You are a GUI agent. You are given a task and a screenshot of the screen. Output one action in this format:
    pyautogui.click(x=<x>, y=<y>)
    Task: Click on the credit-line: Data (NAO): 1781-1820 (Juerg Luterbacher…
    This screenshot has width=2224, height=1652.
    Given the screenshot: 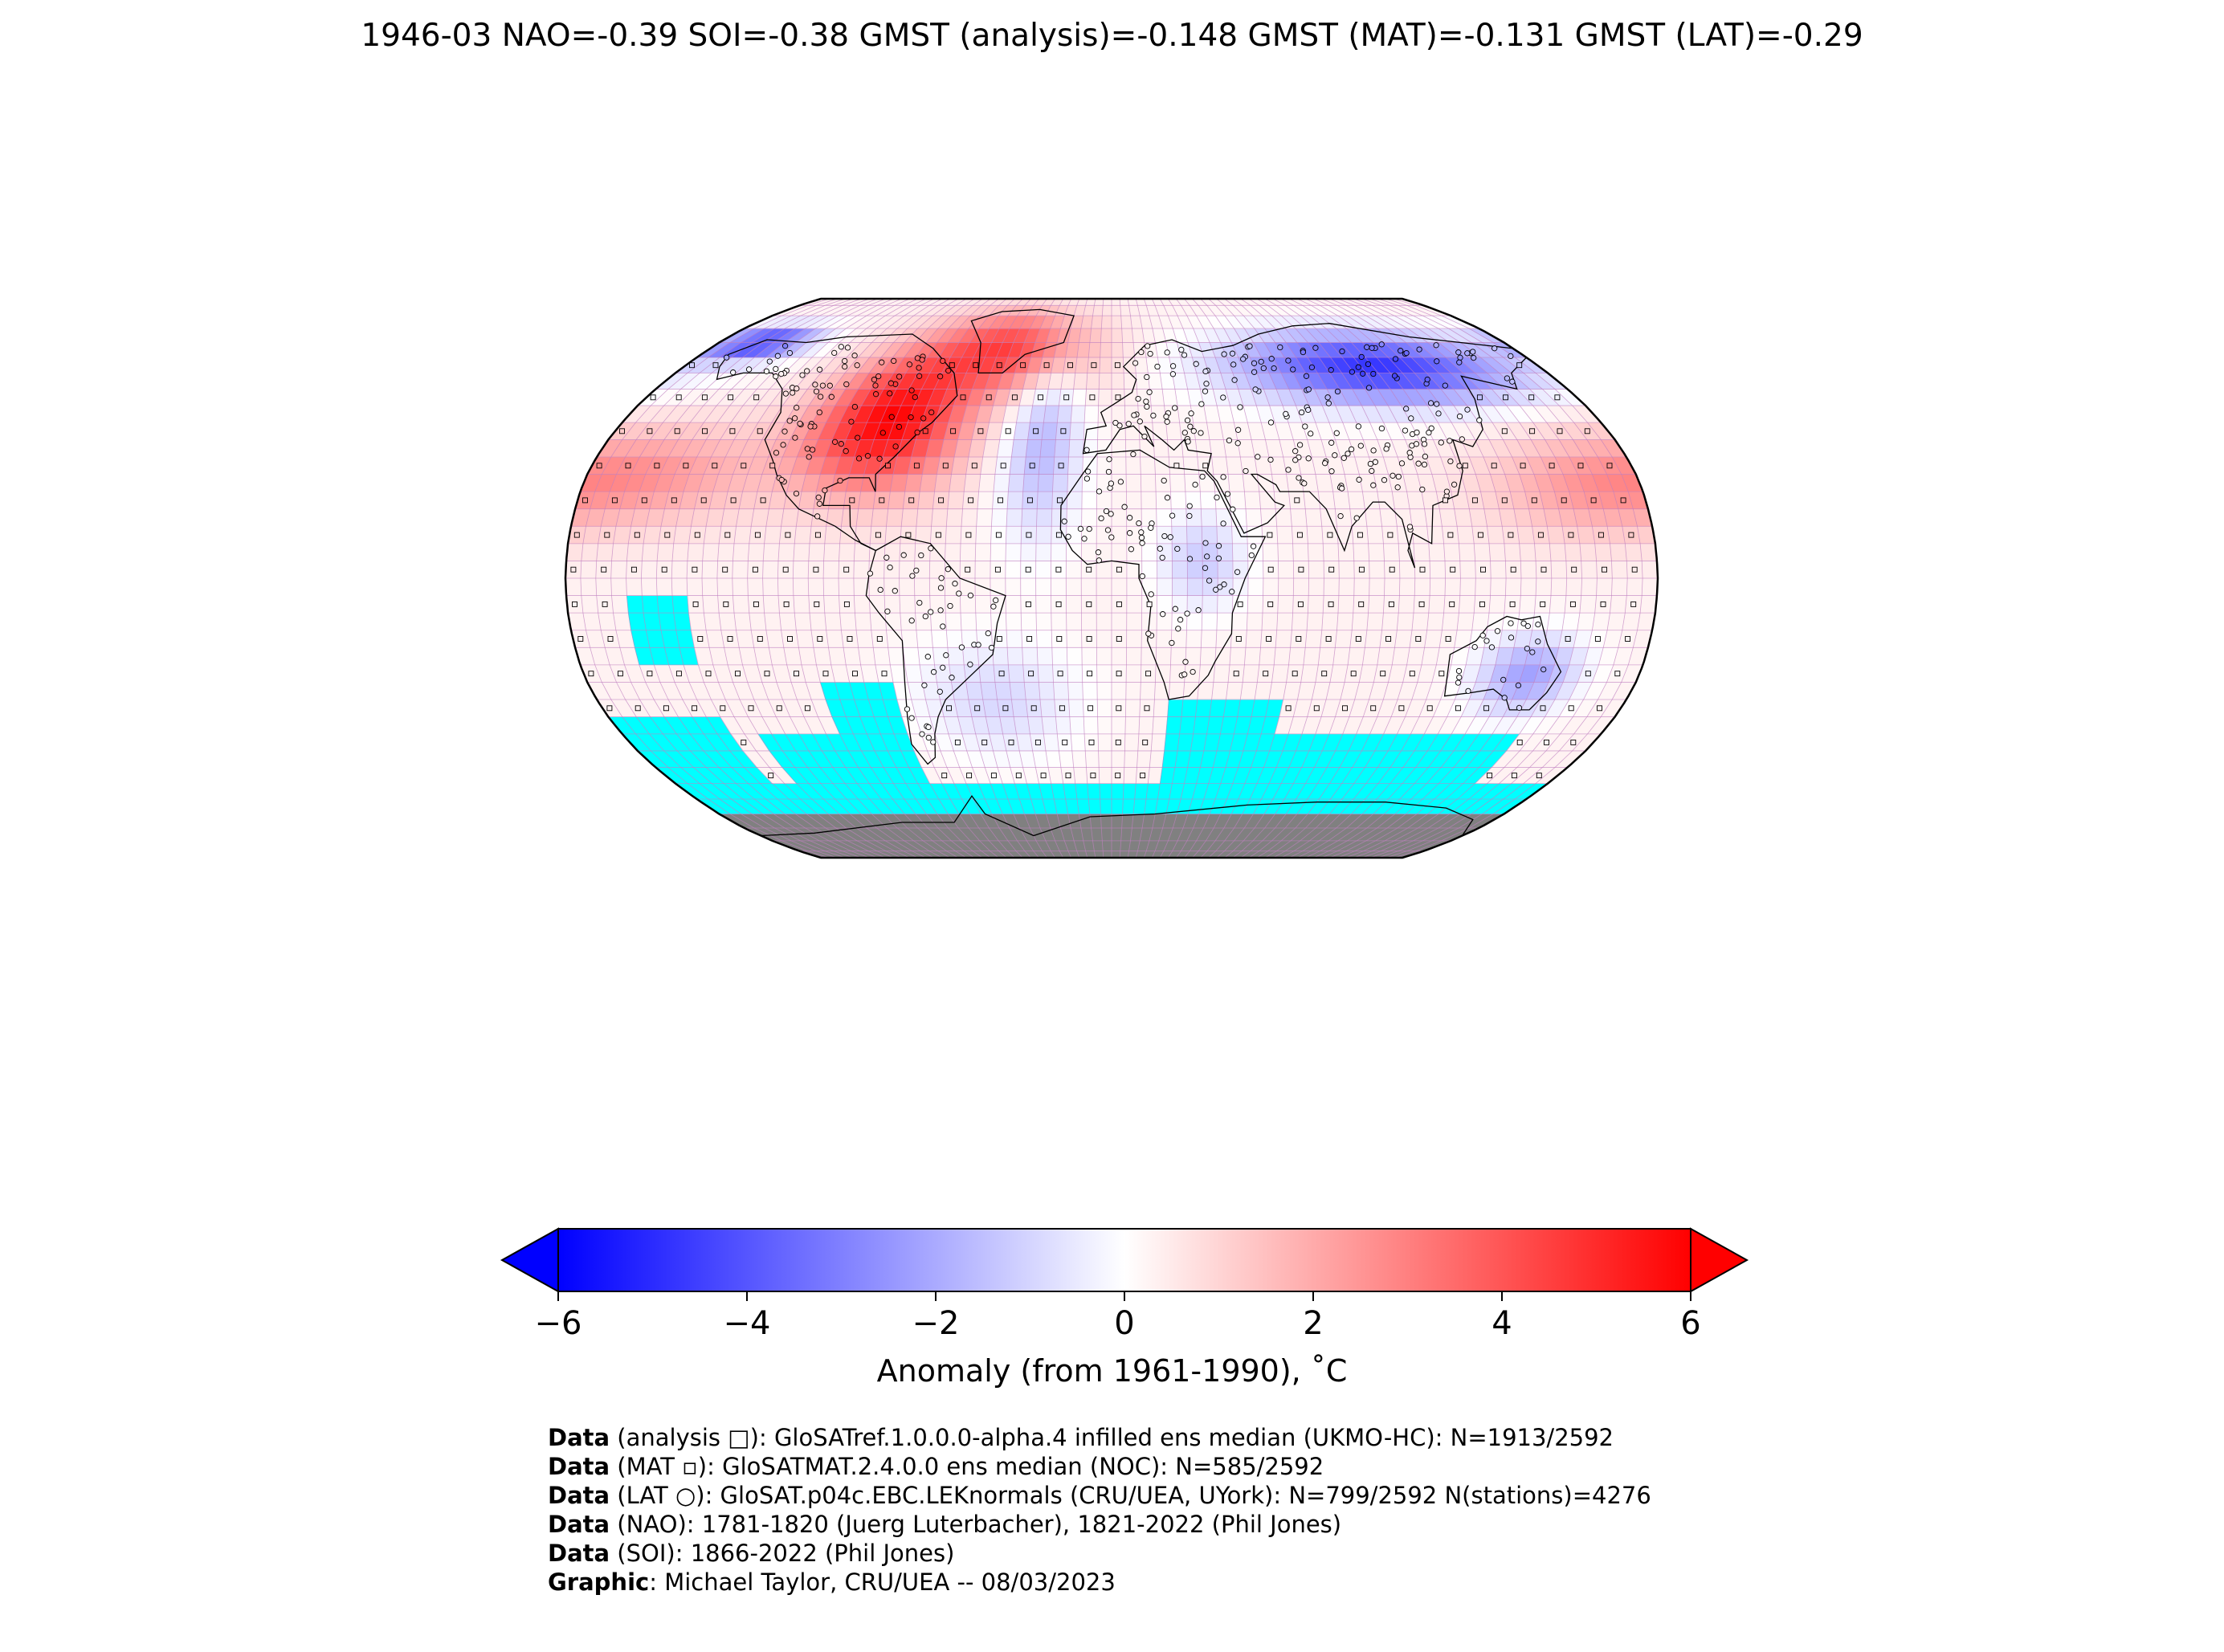 What is the action you would take?
    pyautogui.click(x=1099, y=1524)
    